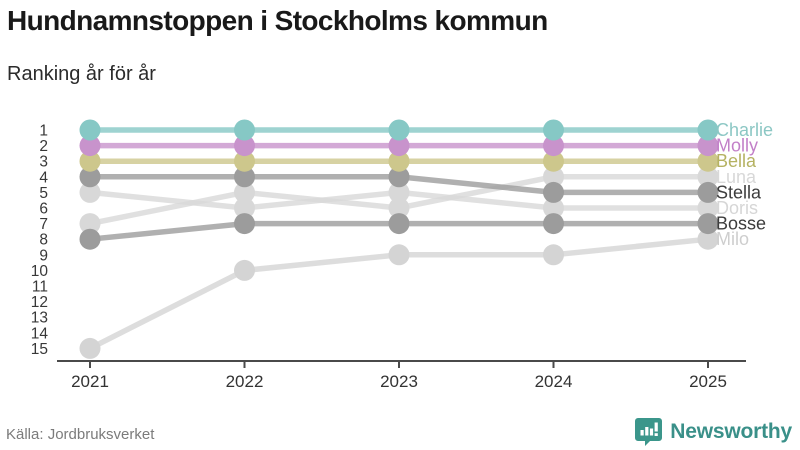 Image resolution: width=800 pixels, height=450 pixels. I want to click on x-axis-tick-label: 2024, so click(554, 381).